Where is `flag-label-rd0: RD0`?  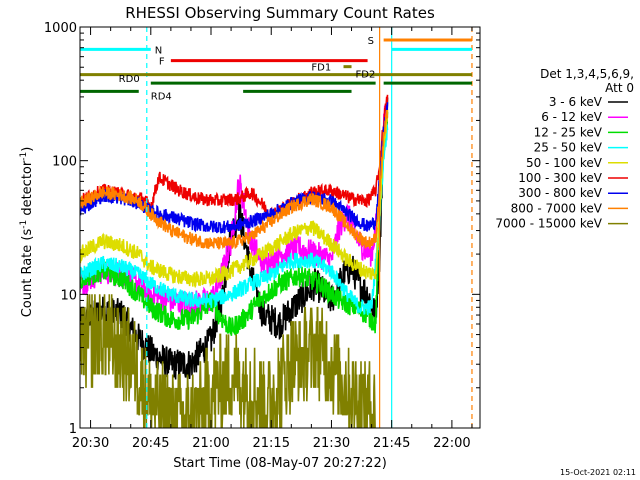 flag-label-rd0: RD0 is located at coordinates (129, 79).